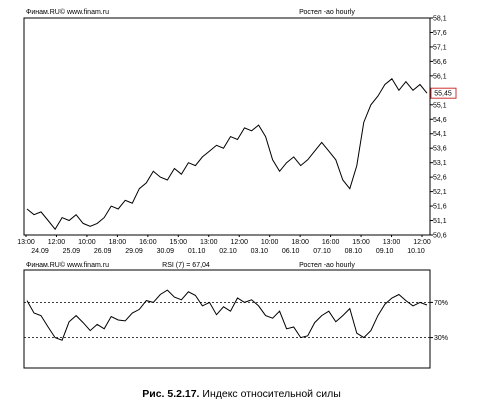 The image size is (483, 407). Describe the element at coordinates (291, 251) in the screenshot. I see `price-x-date-label: 06.10` at that location.